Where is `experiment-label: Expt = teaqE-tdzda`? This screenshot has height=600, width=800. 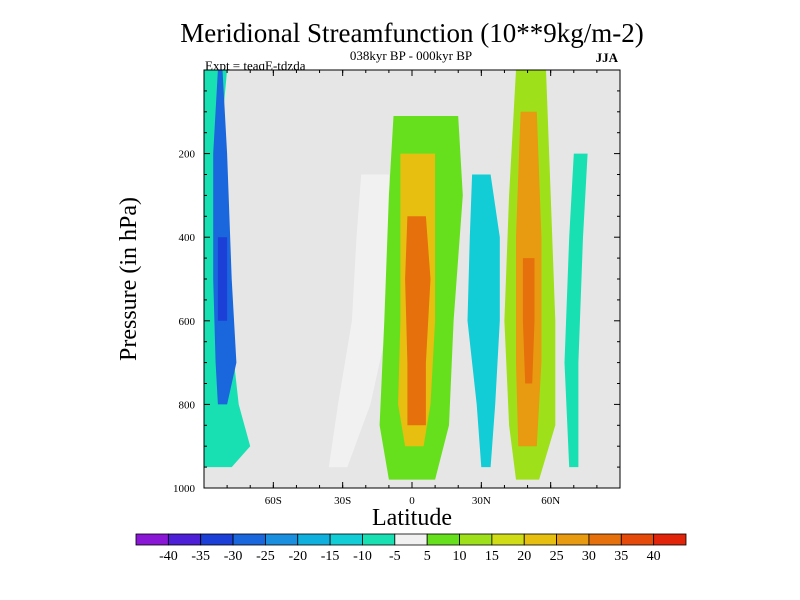 experiment-label: Expt = teaqE-tdzda is located at coordinates (255, 65).